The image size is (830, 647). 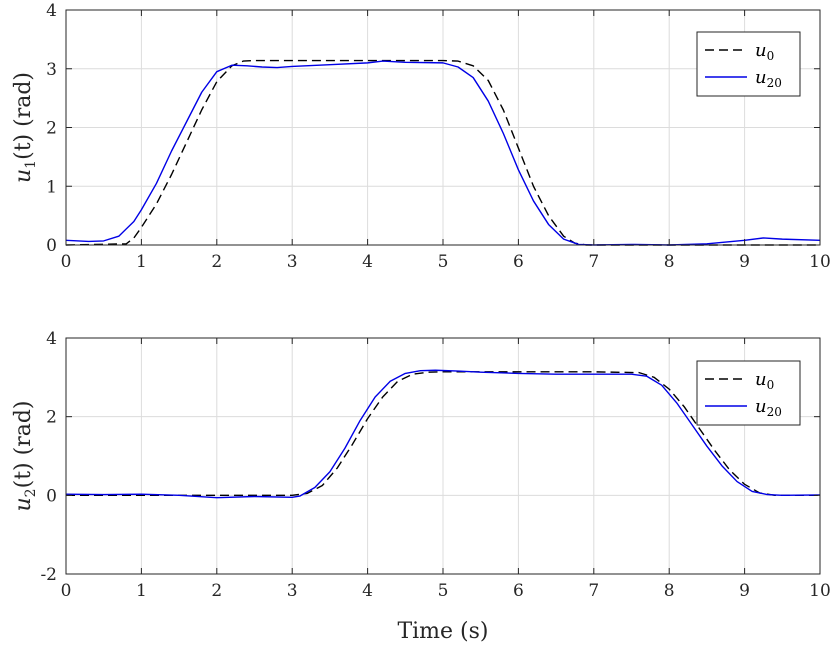 I want to click on x-axis-label: Time (s), so click(x=442, y=631).